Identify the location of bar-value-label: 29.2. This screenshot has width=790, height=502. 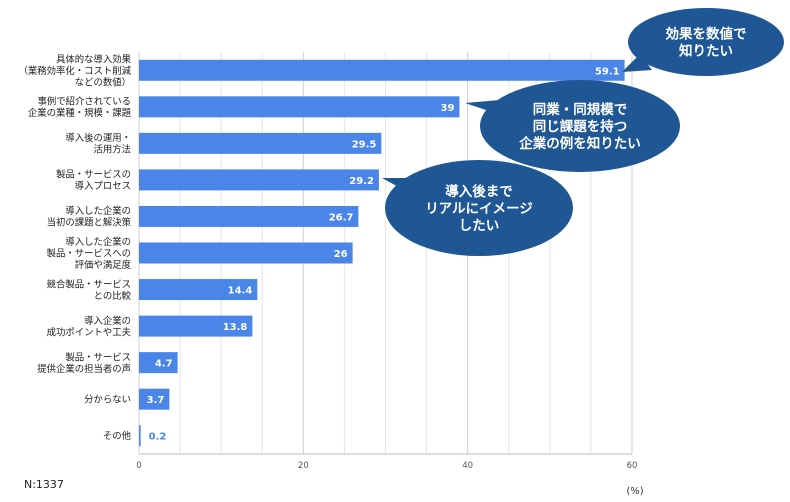
(361, 181).